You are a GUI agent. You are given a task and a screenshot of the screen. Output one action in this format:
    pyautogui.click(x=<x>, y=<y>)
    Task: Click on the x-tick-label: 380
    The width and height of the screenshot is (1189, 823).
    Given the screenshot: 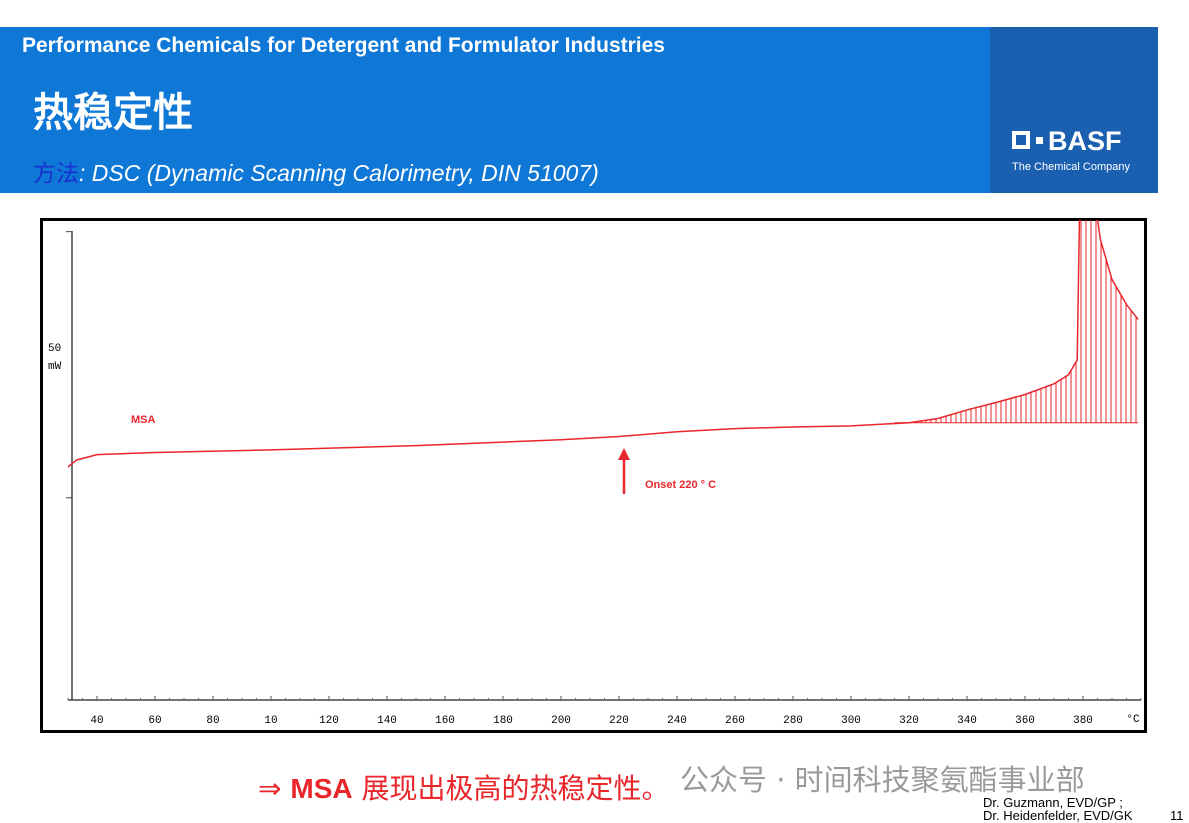 What is the action you would take?
    pyautogui.click(x=1083, y=721)
    